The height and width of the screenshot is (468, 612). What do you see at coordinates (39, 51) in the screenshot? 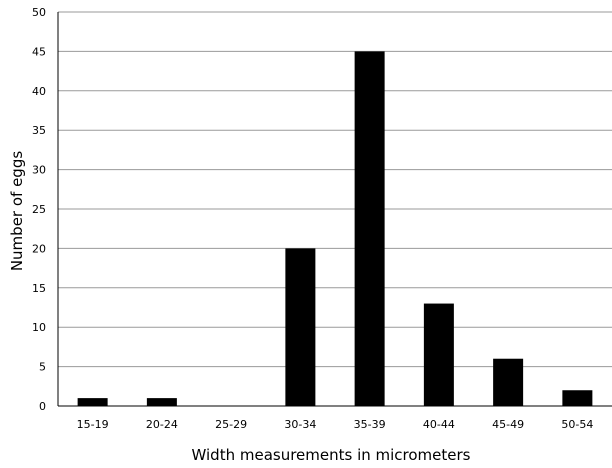
I see `y-tick-label: 45` at bounding box center [39, 51].